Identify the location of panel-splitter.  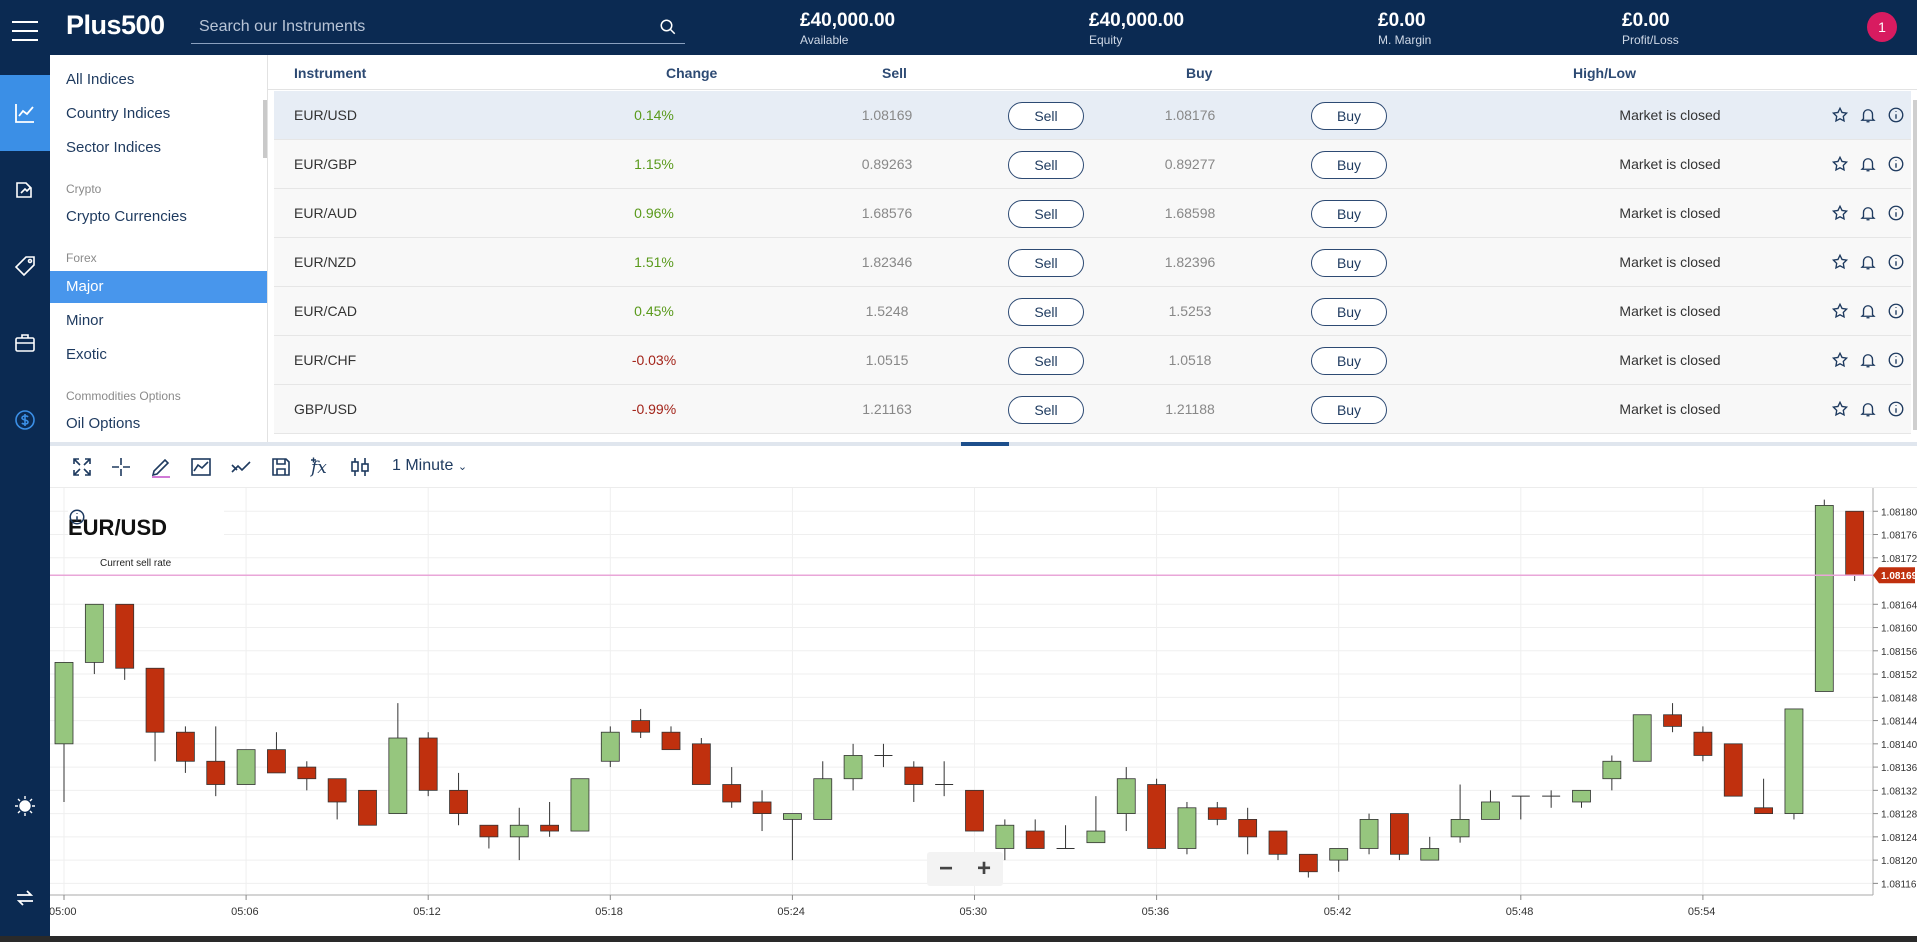
(983, 444).